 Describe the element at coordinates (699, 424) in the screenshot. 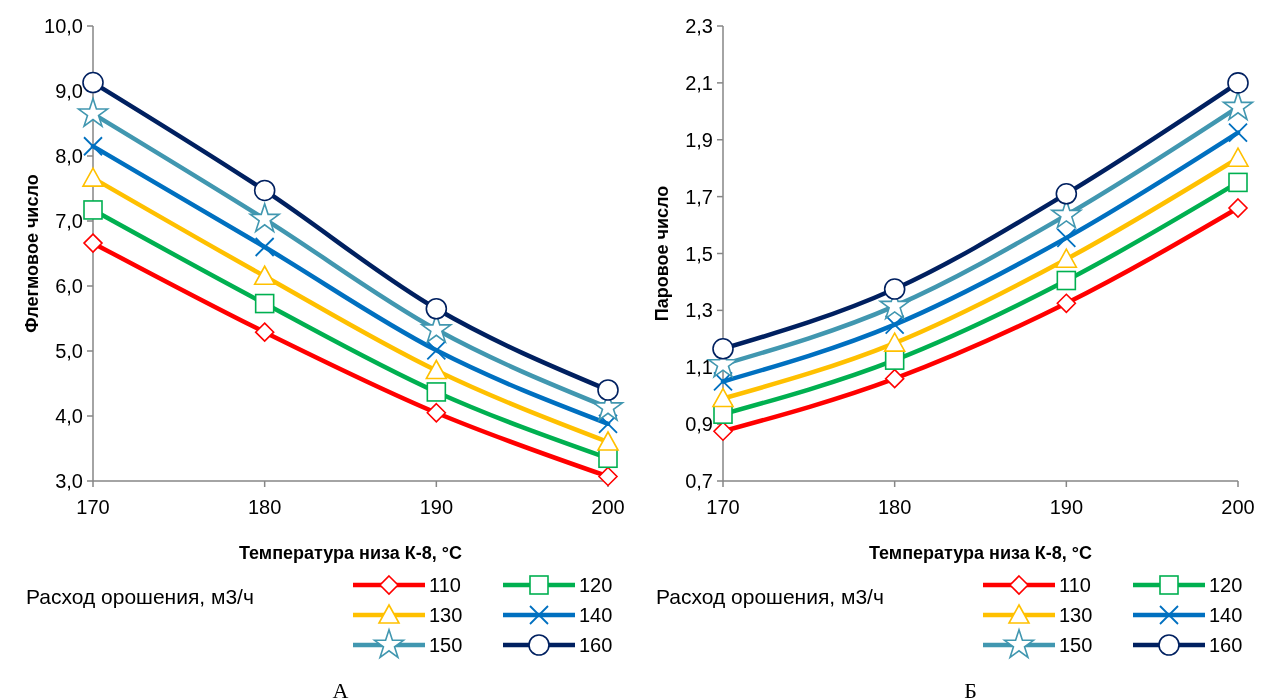

I see `y-tick-label: 0,9` at that location.